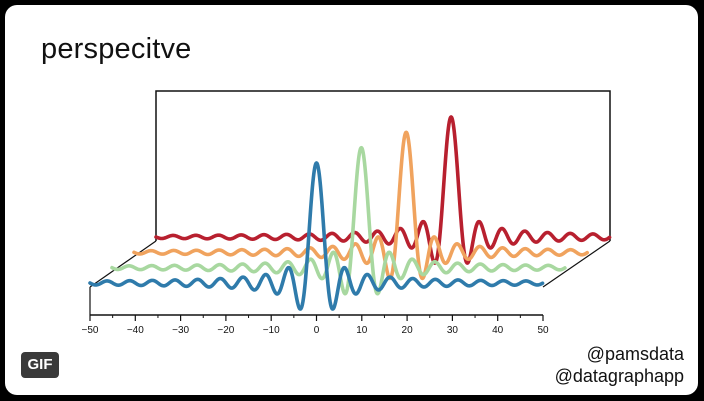 This screenshot has width=704, height=401. What do you see at coordinates (225, 330) in the screenshot?
I see `x-tick-label-3: −20` at bounding box center [225, 330].